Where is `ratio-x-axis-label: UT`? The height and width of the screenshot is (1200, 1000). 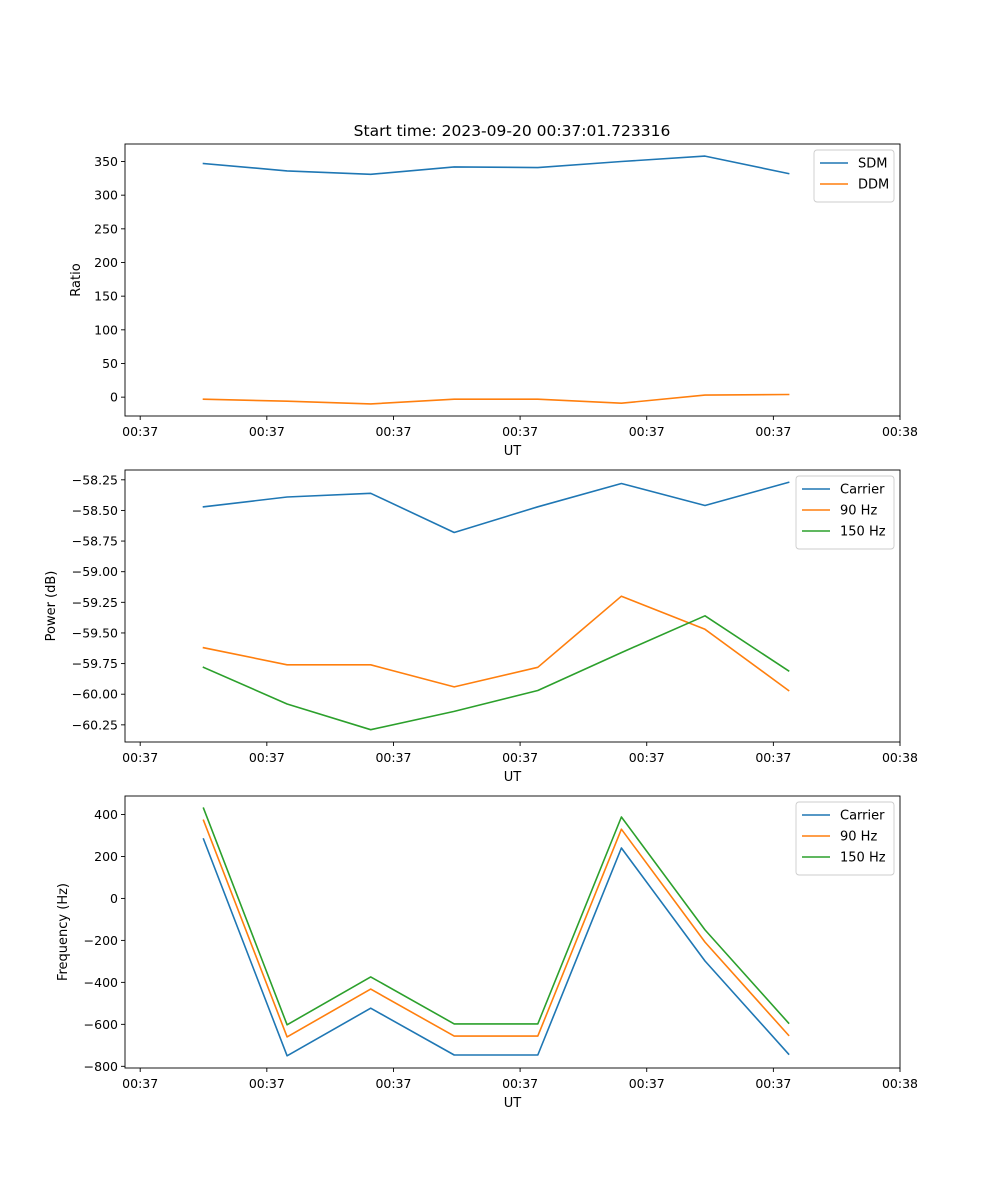 ratio-x-axis-label: UT is located at coordinates (513, 451).